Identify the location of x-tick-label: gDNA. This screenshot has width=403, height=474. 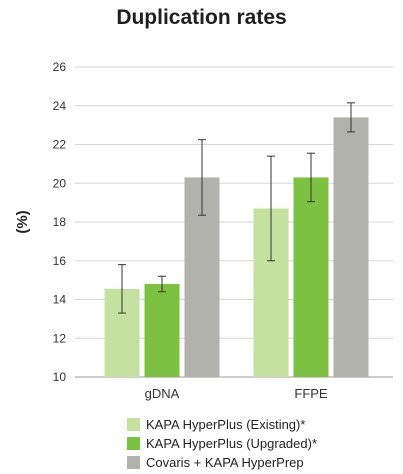
(162, 393).